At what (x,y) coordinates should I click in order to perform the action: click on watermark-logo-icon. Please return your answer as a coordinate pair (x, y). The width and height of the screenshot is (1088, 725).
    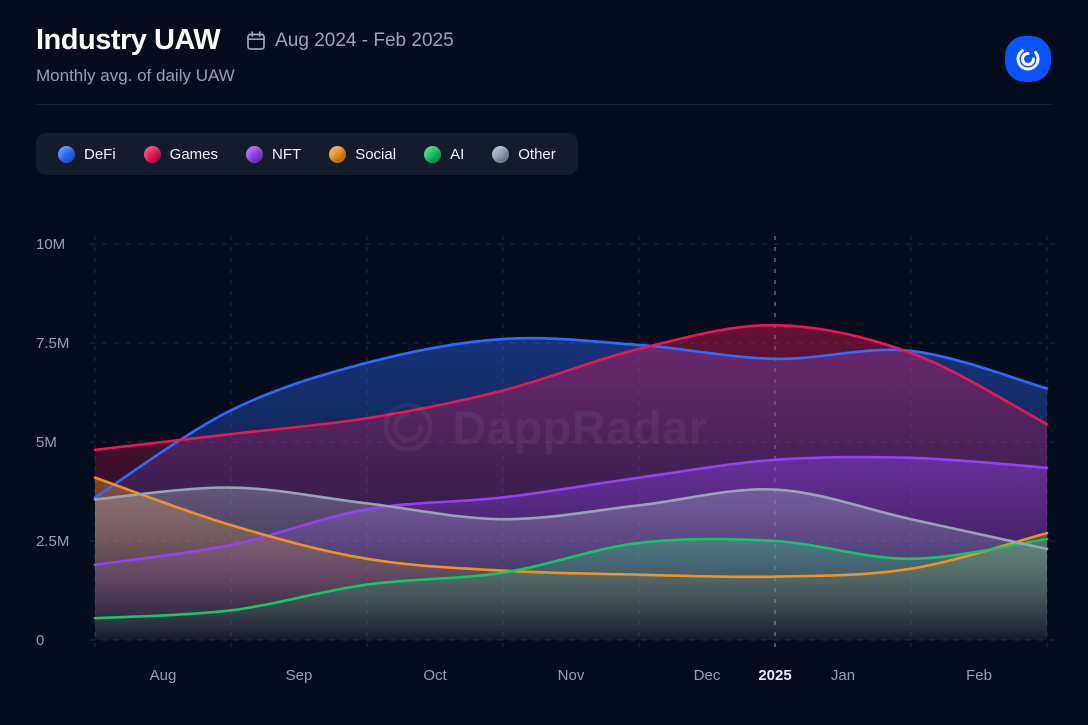
    Looking at the image, I should click on (408, 427).